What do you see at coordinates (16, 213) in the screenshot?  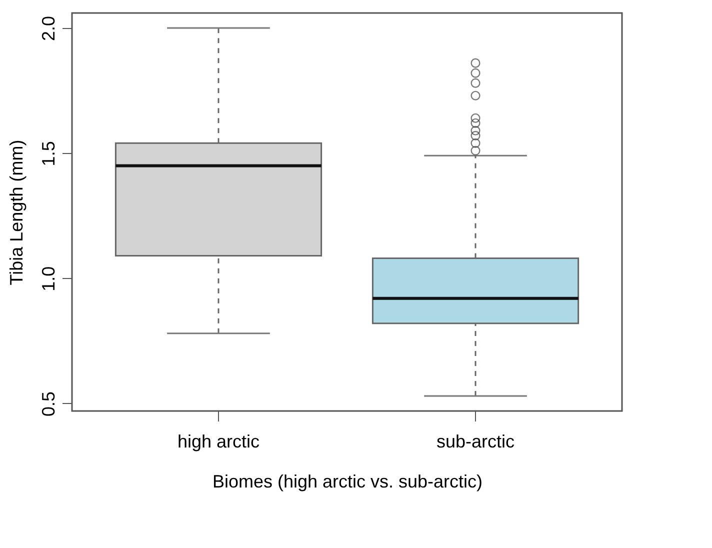 I see `y-axis-title: Tibia Length (mm)` at bounding box center [16, 213].